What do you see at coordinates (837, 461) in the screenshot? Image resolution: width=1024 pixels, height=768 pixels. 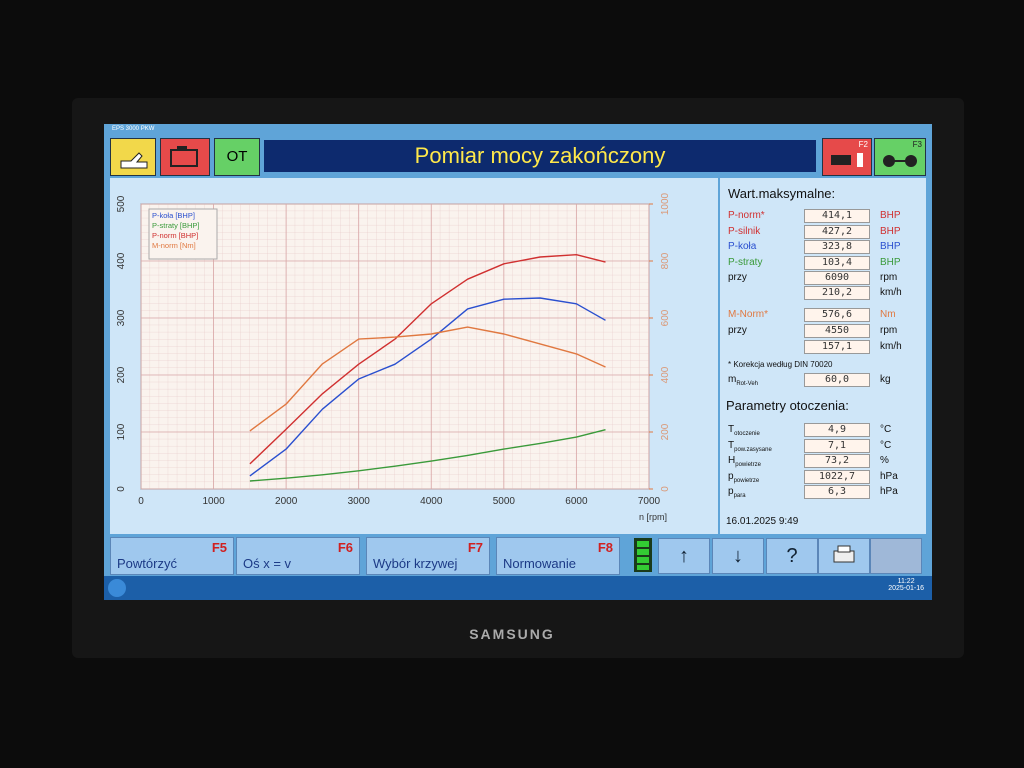 I see `value-box: 73,2` at bounding box center [837, 461].